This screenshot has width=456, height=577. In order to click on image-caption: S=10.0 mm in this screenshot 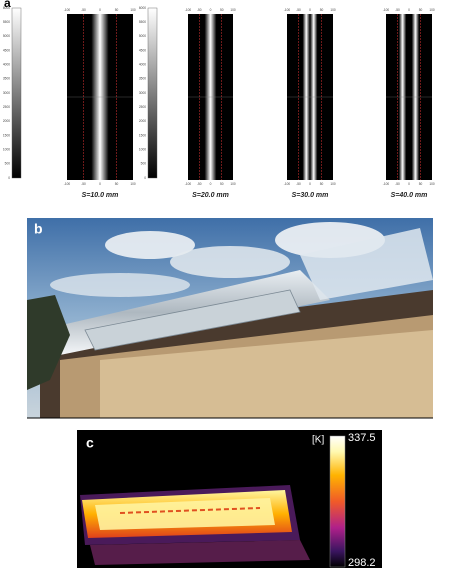, I will do `click(100, 195)`.